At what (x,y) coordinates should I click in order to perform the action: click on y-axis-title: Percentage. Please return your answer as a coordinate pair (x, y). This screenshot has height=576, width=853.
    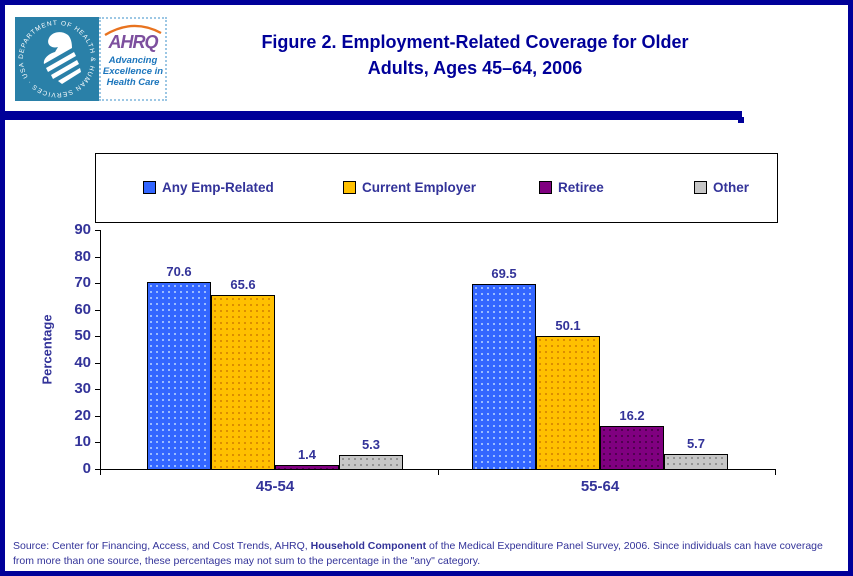
    Looking at the image, I should click on (47, 349).